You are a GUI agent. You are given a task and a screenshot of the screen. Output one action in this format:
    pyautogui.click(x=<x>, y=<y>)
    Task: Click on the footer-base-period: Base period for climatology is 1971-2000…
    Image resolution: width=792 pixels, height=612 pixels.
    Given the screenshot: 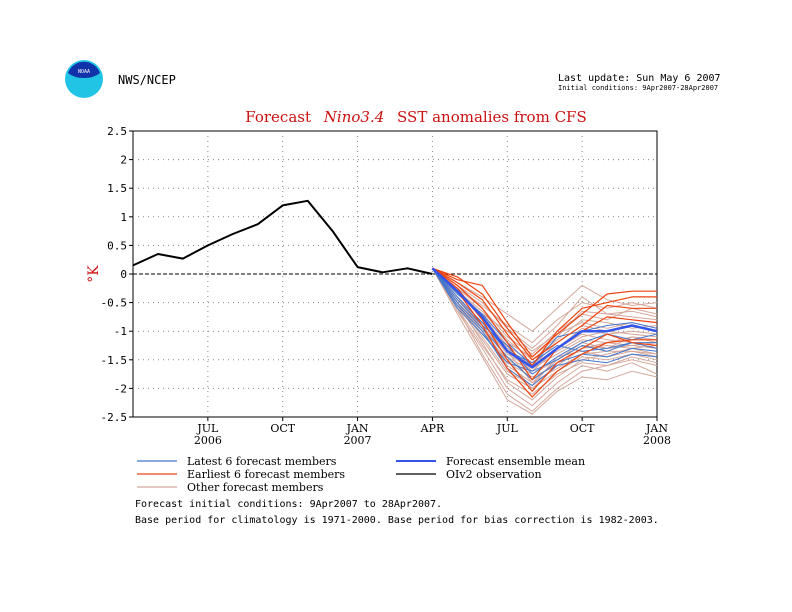 What is the action you would take?
    pyautogui.click(x=397, y=520)
    